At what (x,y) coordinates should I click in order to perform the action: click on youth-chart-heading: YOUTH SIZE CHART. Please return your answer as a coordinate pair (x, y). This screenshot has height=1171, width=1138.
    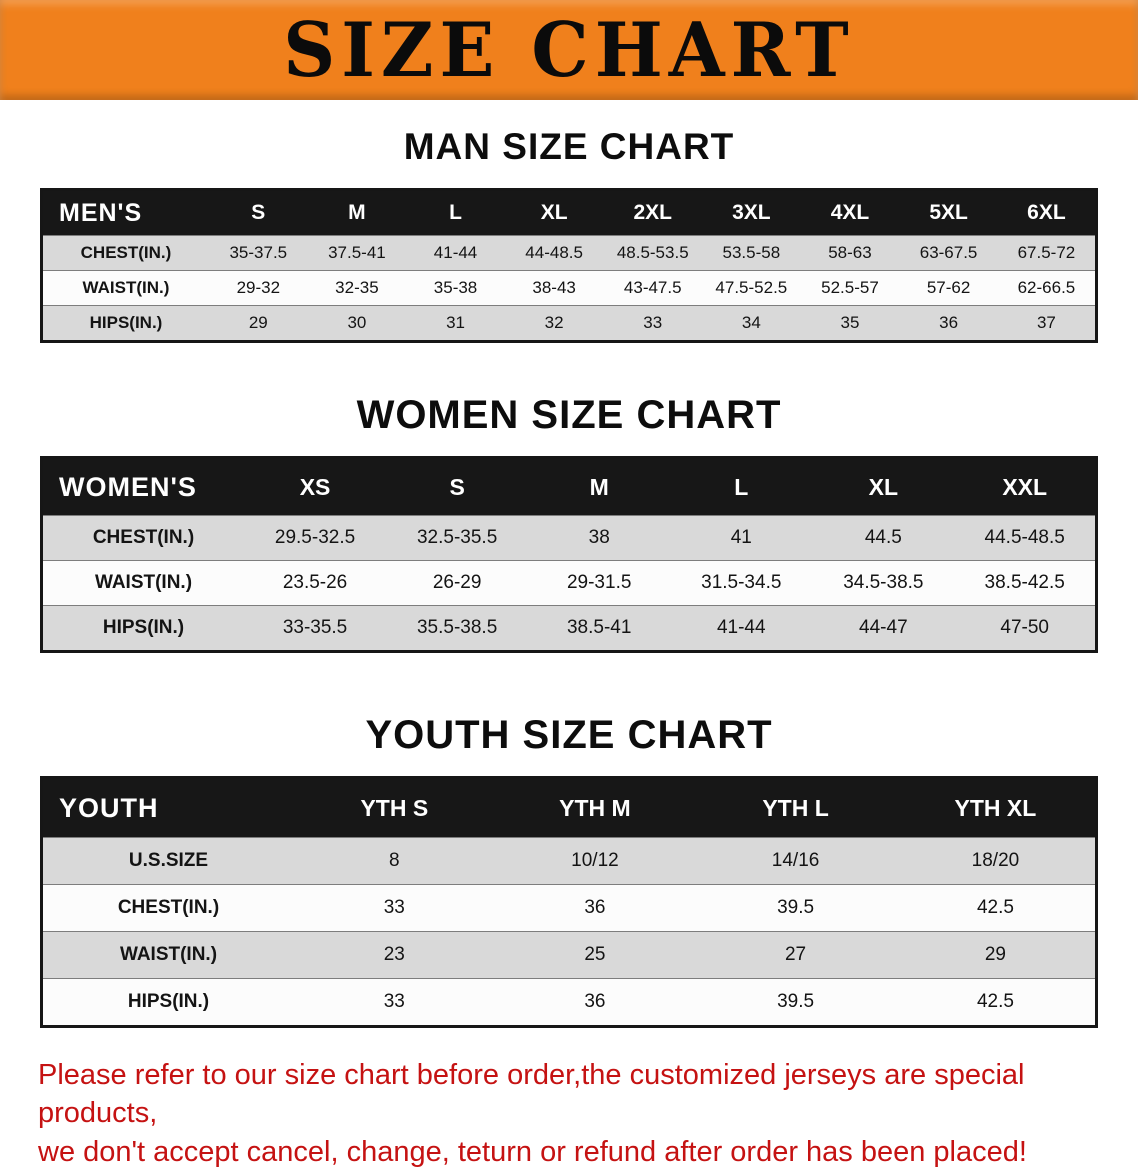
    Looking at the image, I should click on (569, 735).